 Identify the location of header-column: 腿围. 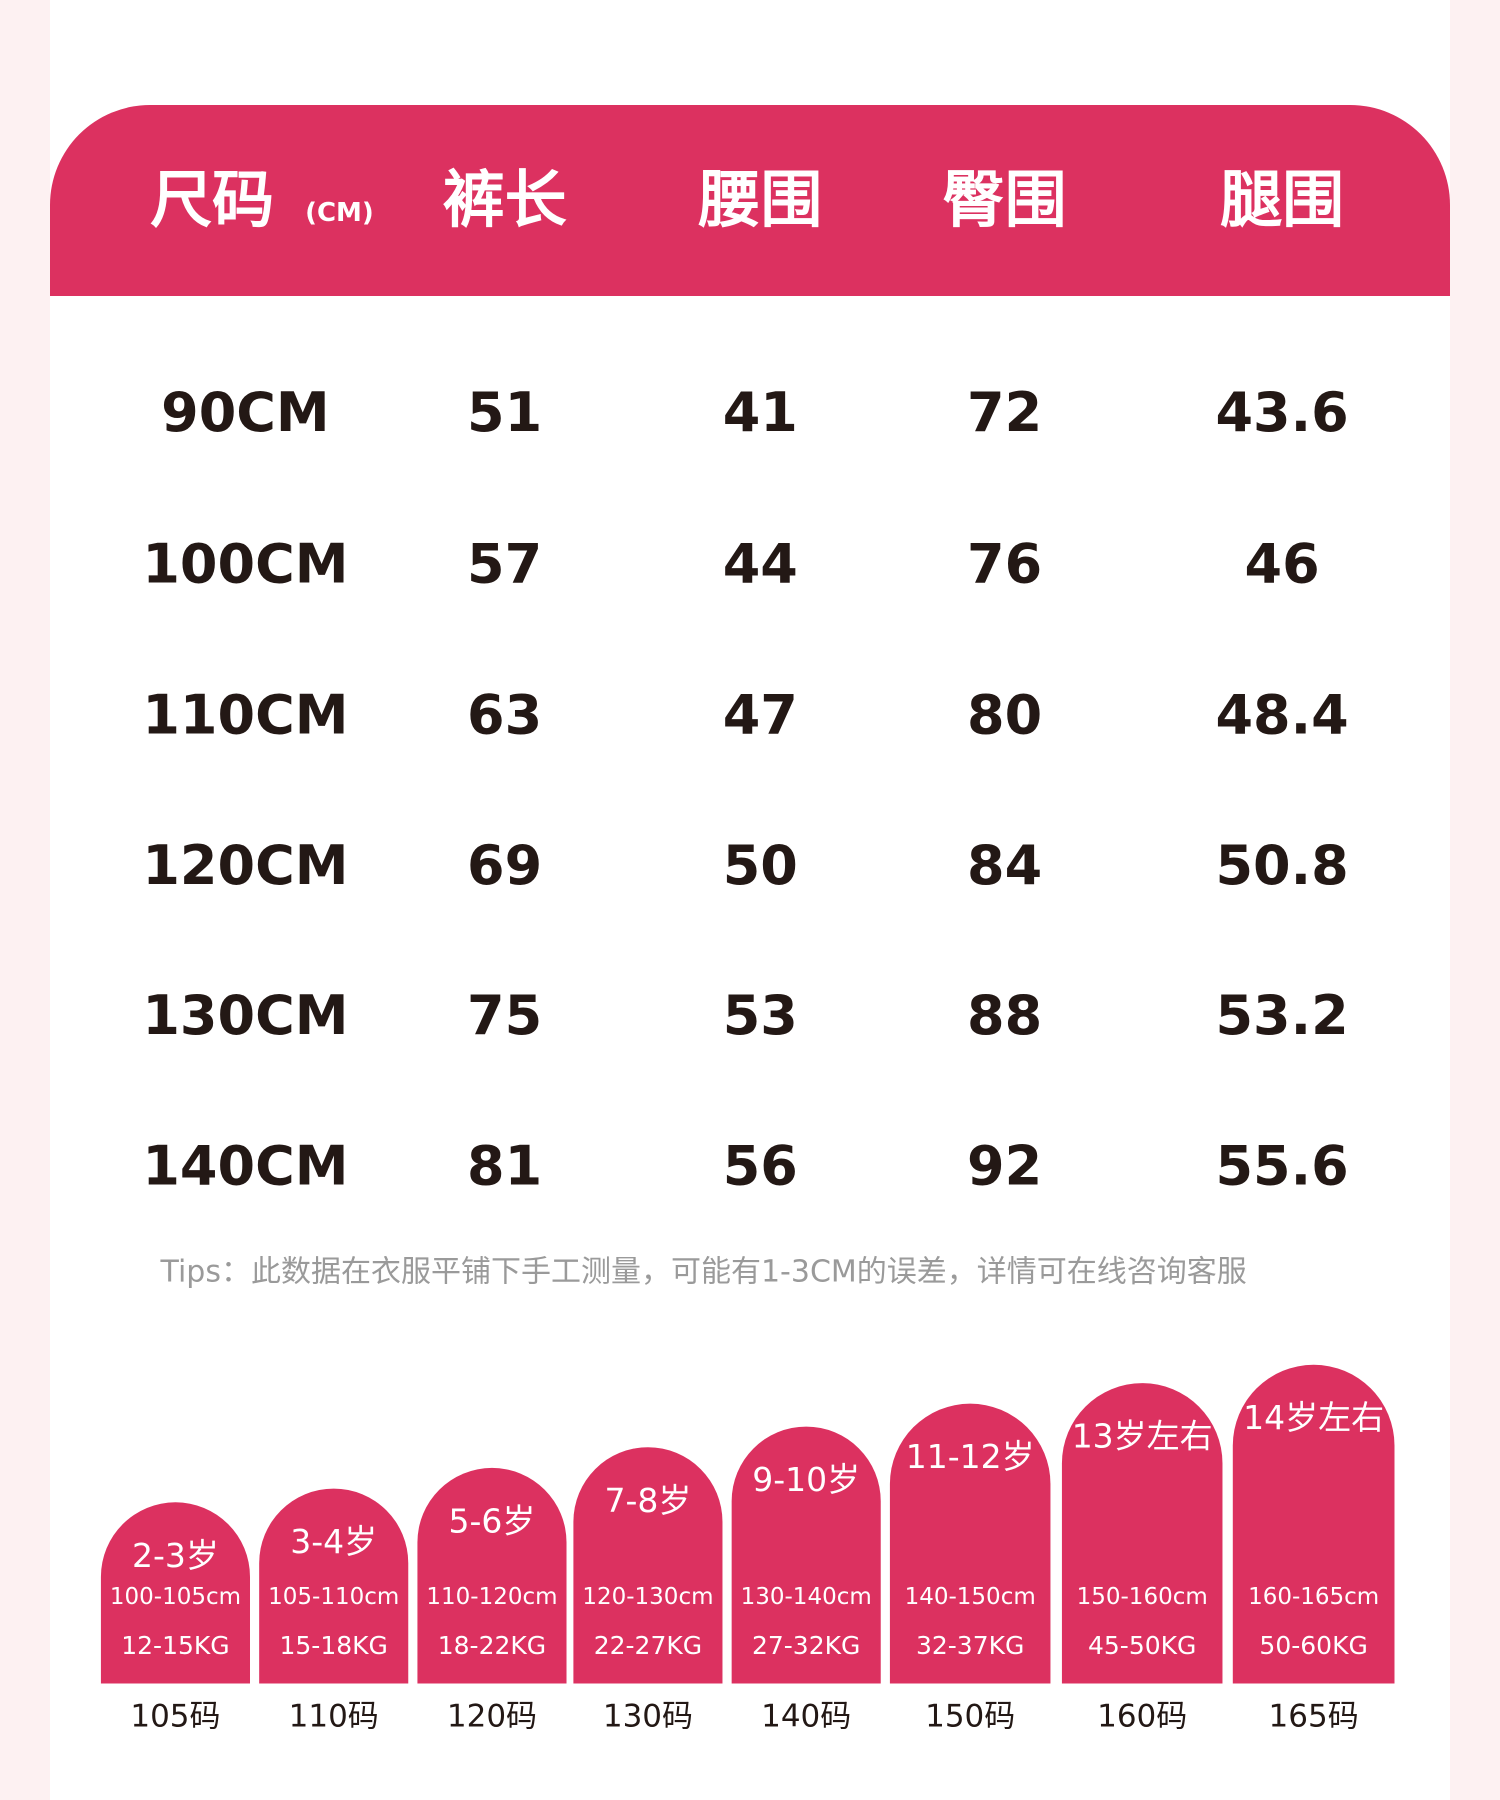
(1282, 199).